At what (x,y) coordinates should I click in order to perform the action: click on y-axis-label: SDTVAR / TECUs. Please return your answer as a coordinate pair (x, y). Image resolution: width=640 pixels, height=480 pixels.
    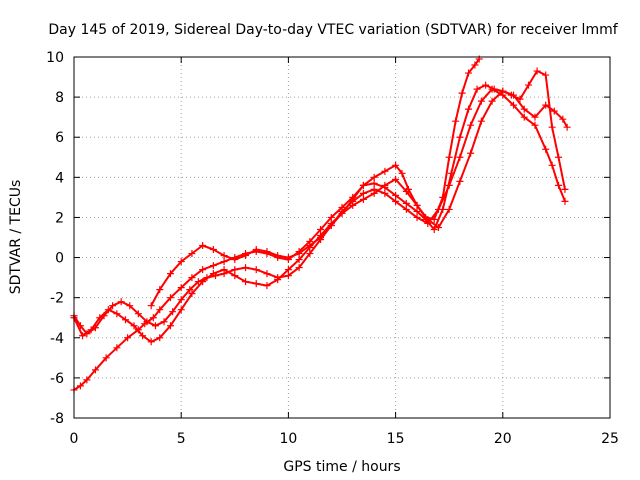
    Looking at the image, I should click on (16, 237).